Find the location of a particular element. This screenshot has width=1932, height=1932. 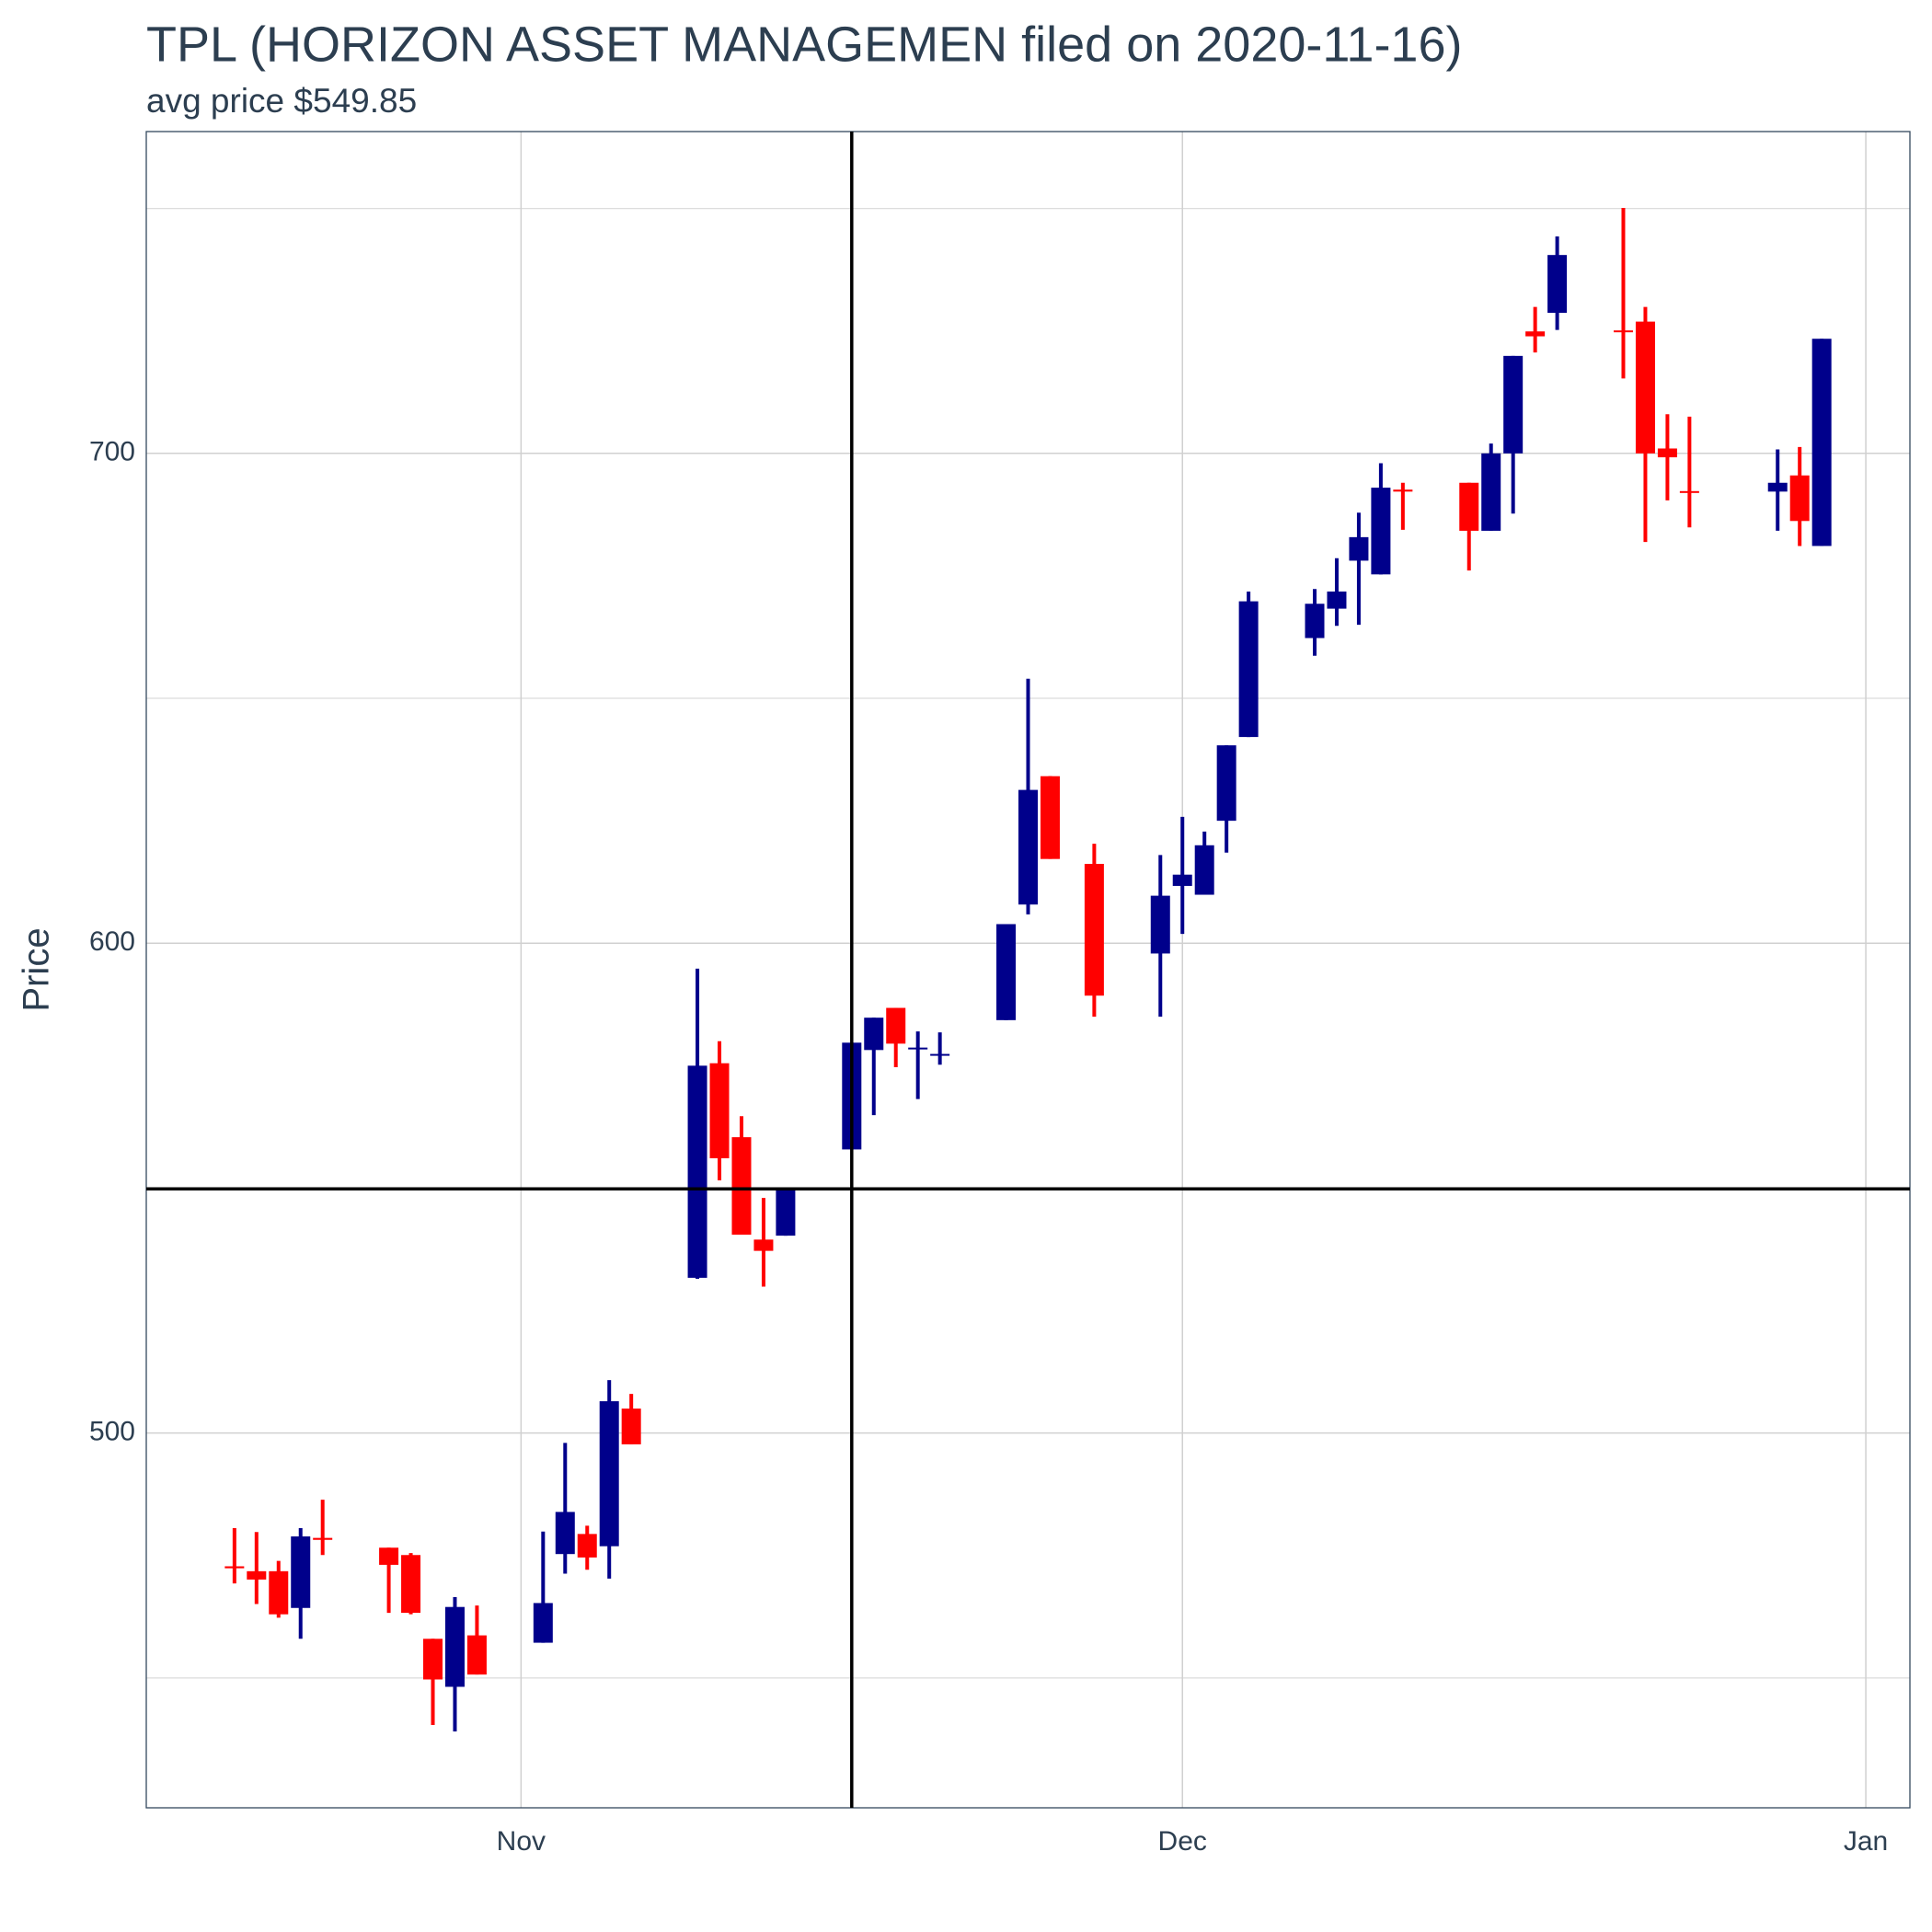

y-tick-label: 600 is located at coordinates (112, 941).